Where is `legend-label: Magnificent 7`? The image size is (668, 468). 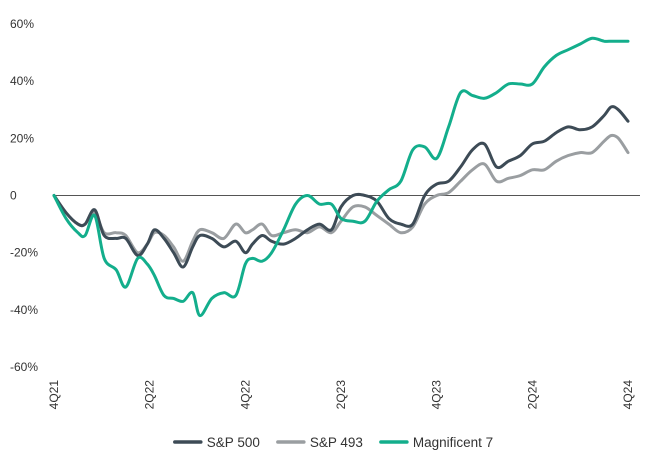 legend-label: Magnificent 7 is located at coordinates (453, 442).